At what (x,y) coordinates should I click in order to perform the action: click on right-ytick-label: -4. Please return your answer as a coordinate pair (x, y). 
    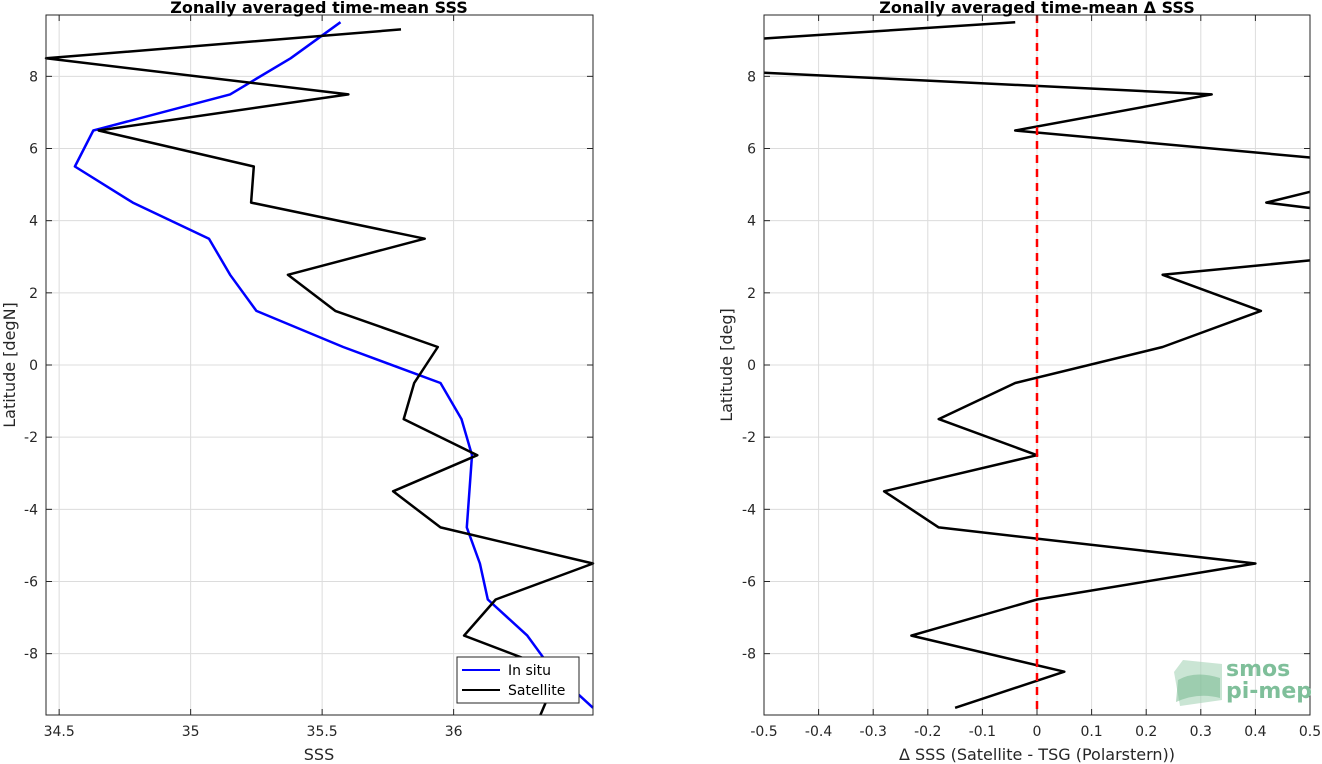
    Looking at the image, I should click on (749, 510).